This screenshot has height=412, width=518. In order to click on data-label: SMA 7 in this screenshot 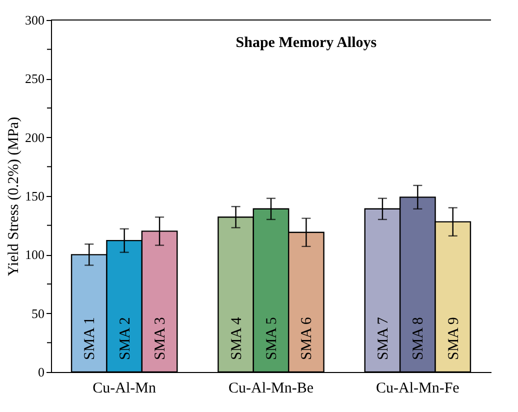, I will do `click(383, 338)`.